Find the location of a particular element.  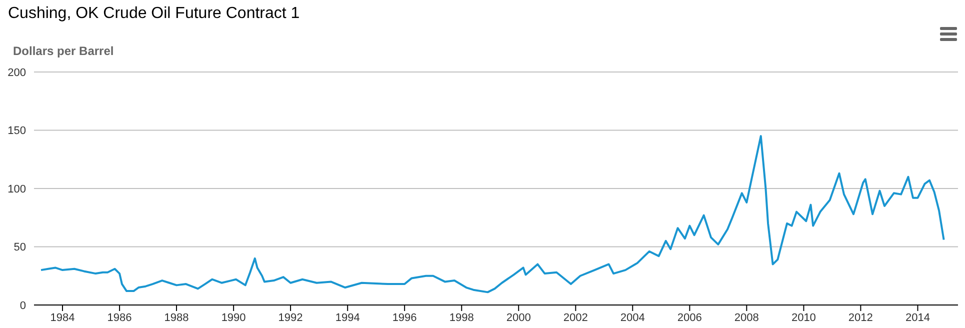

y-tick-label: 0 is located at coordinates (23, 306).